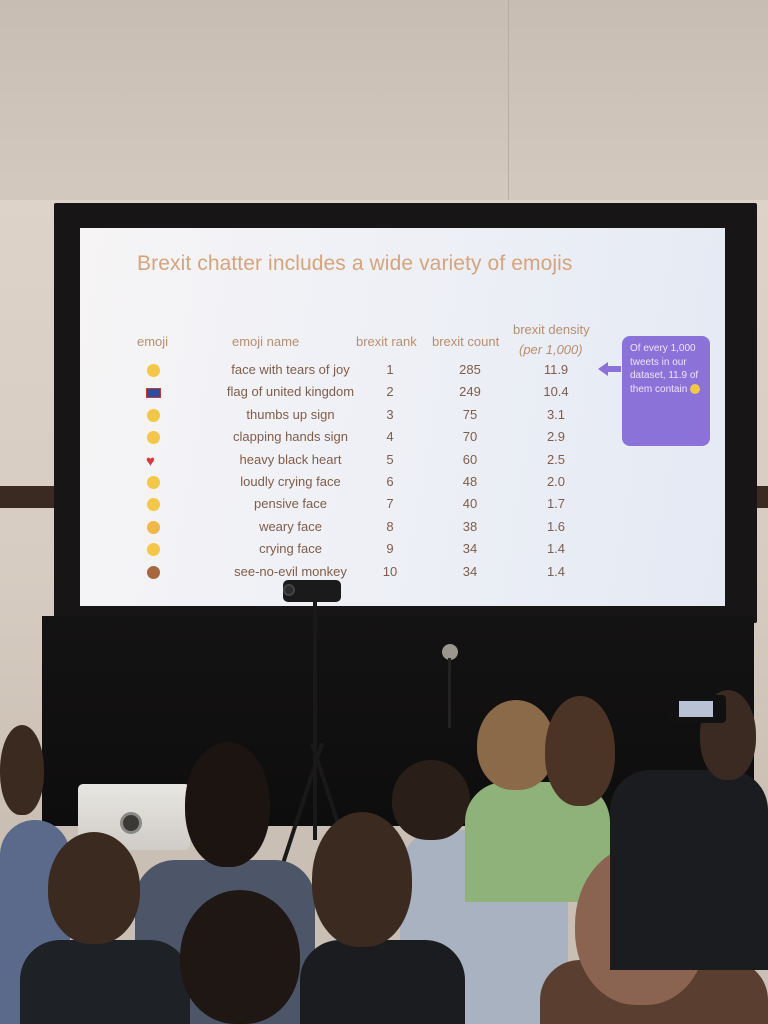  What do you see at coordinates (386, 341) in the screenshot?
I see `header-brexit-rank: brexit rank` at bounding box center [386, 341].